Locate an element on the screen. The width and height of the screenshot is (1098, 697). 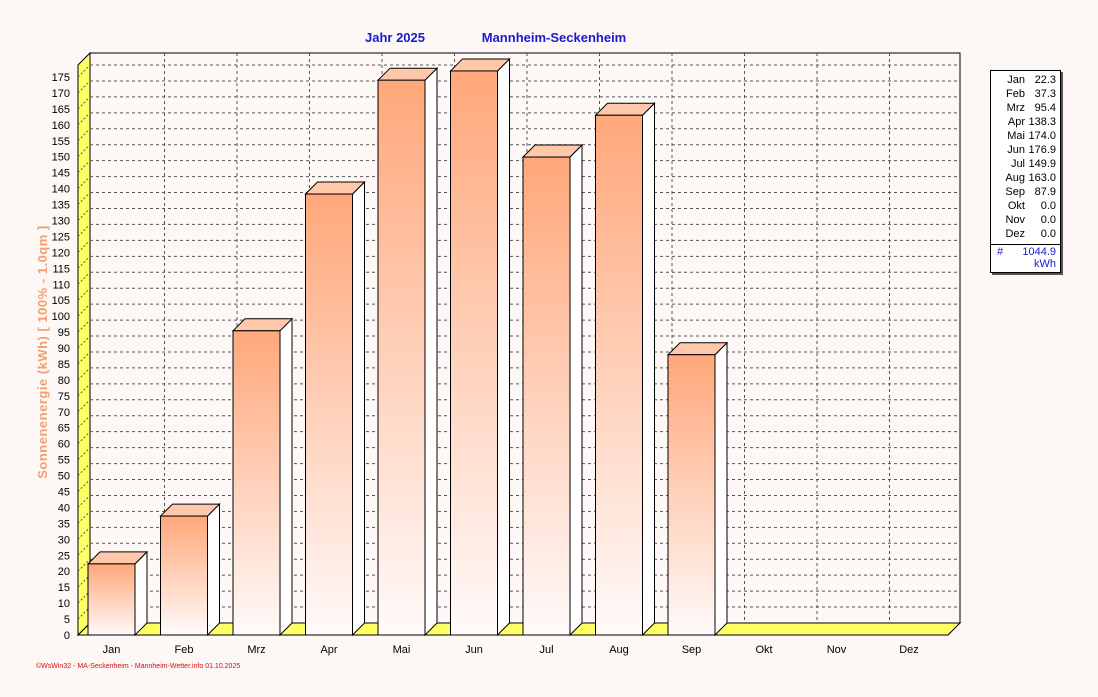
bar-mrz is located at coordinates (262, 477).